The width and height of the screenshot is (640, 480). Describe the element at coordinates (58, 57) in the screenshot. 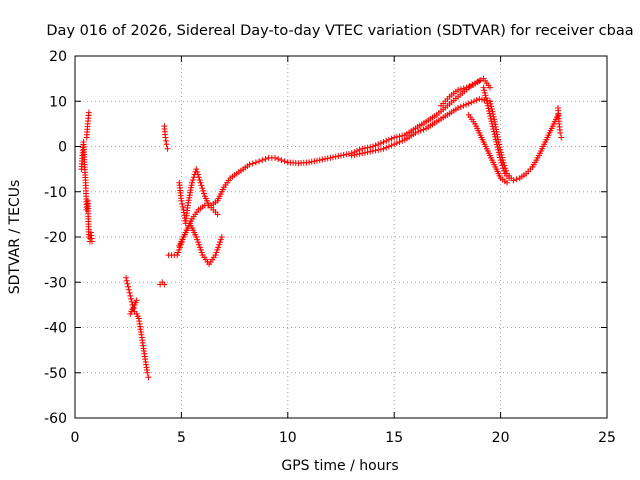

I see `y-tick-label: 20` at that location.